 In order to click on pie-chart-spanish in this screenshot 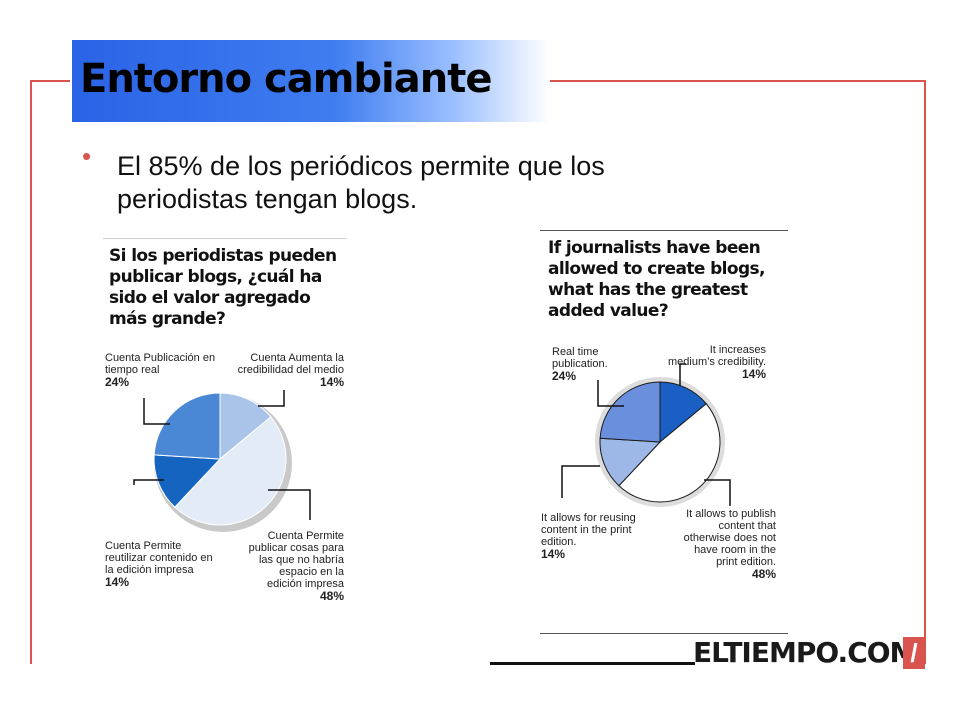, I will do `click(222, 461)`.